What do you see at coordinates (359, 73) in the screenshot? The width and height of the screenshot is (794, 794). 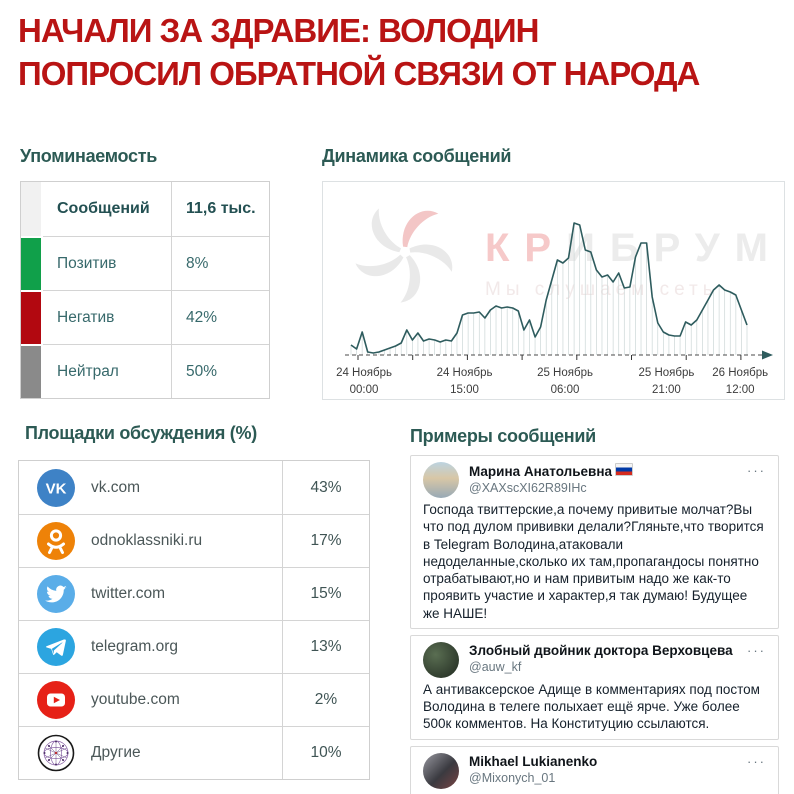 I see `page-title-line-2: ПОПРОСИЛ ОБРАТНОЙ СВЯЗИ ОТ НАРОДА` at bounding box center [359, 73].